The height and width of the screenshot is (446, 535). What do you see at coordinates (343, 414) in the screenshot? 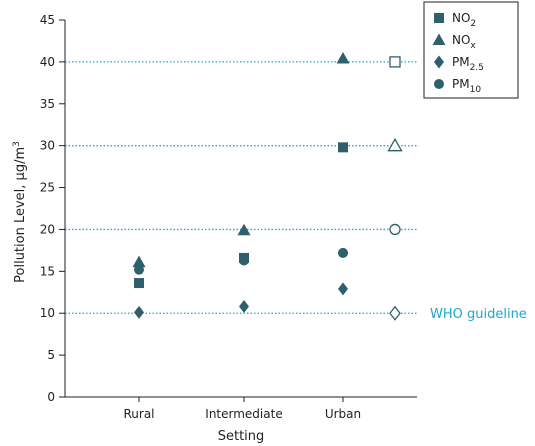
I see `x-tick-label: Urban` at bounding box center [343, 414].